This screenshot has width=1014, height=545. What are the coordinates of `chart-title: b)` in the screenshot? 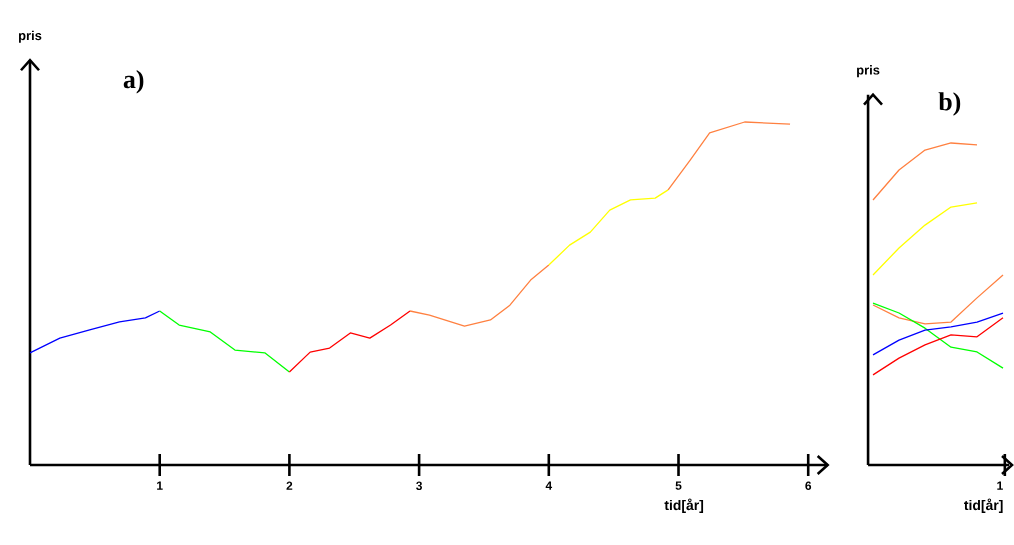 It's located at (949, 104).